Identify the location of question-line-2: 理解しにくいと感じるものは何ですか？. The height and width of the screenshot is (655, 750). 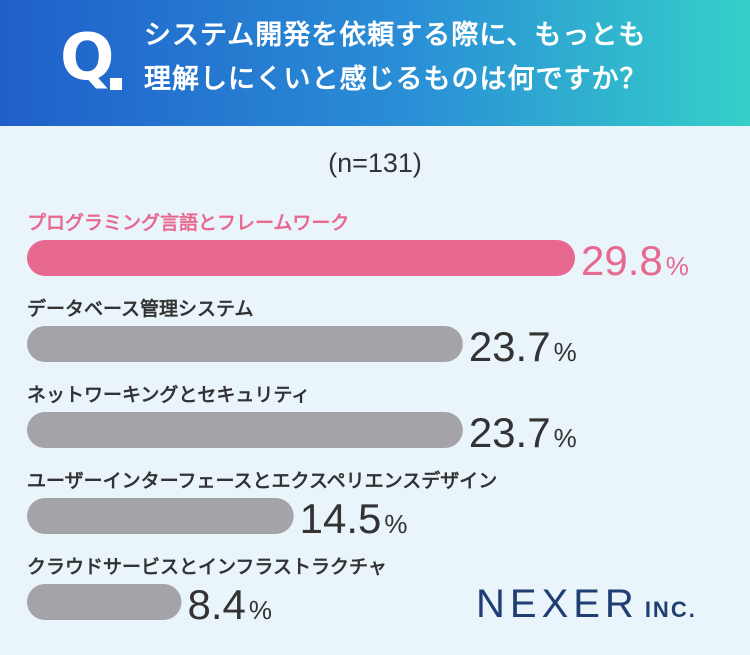
(396, 79).